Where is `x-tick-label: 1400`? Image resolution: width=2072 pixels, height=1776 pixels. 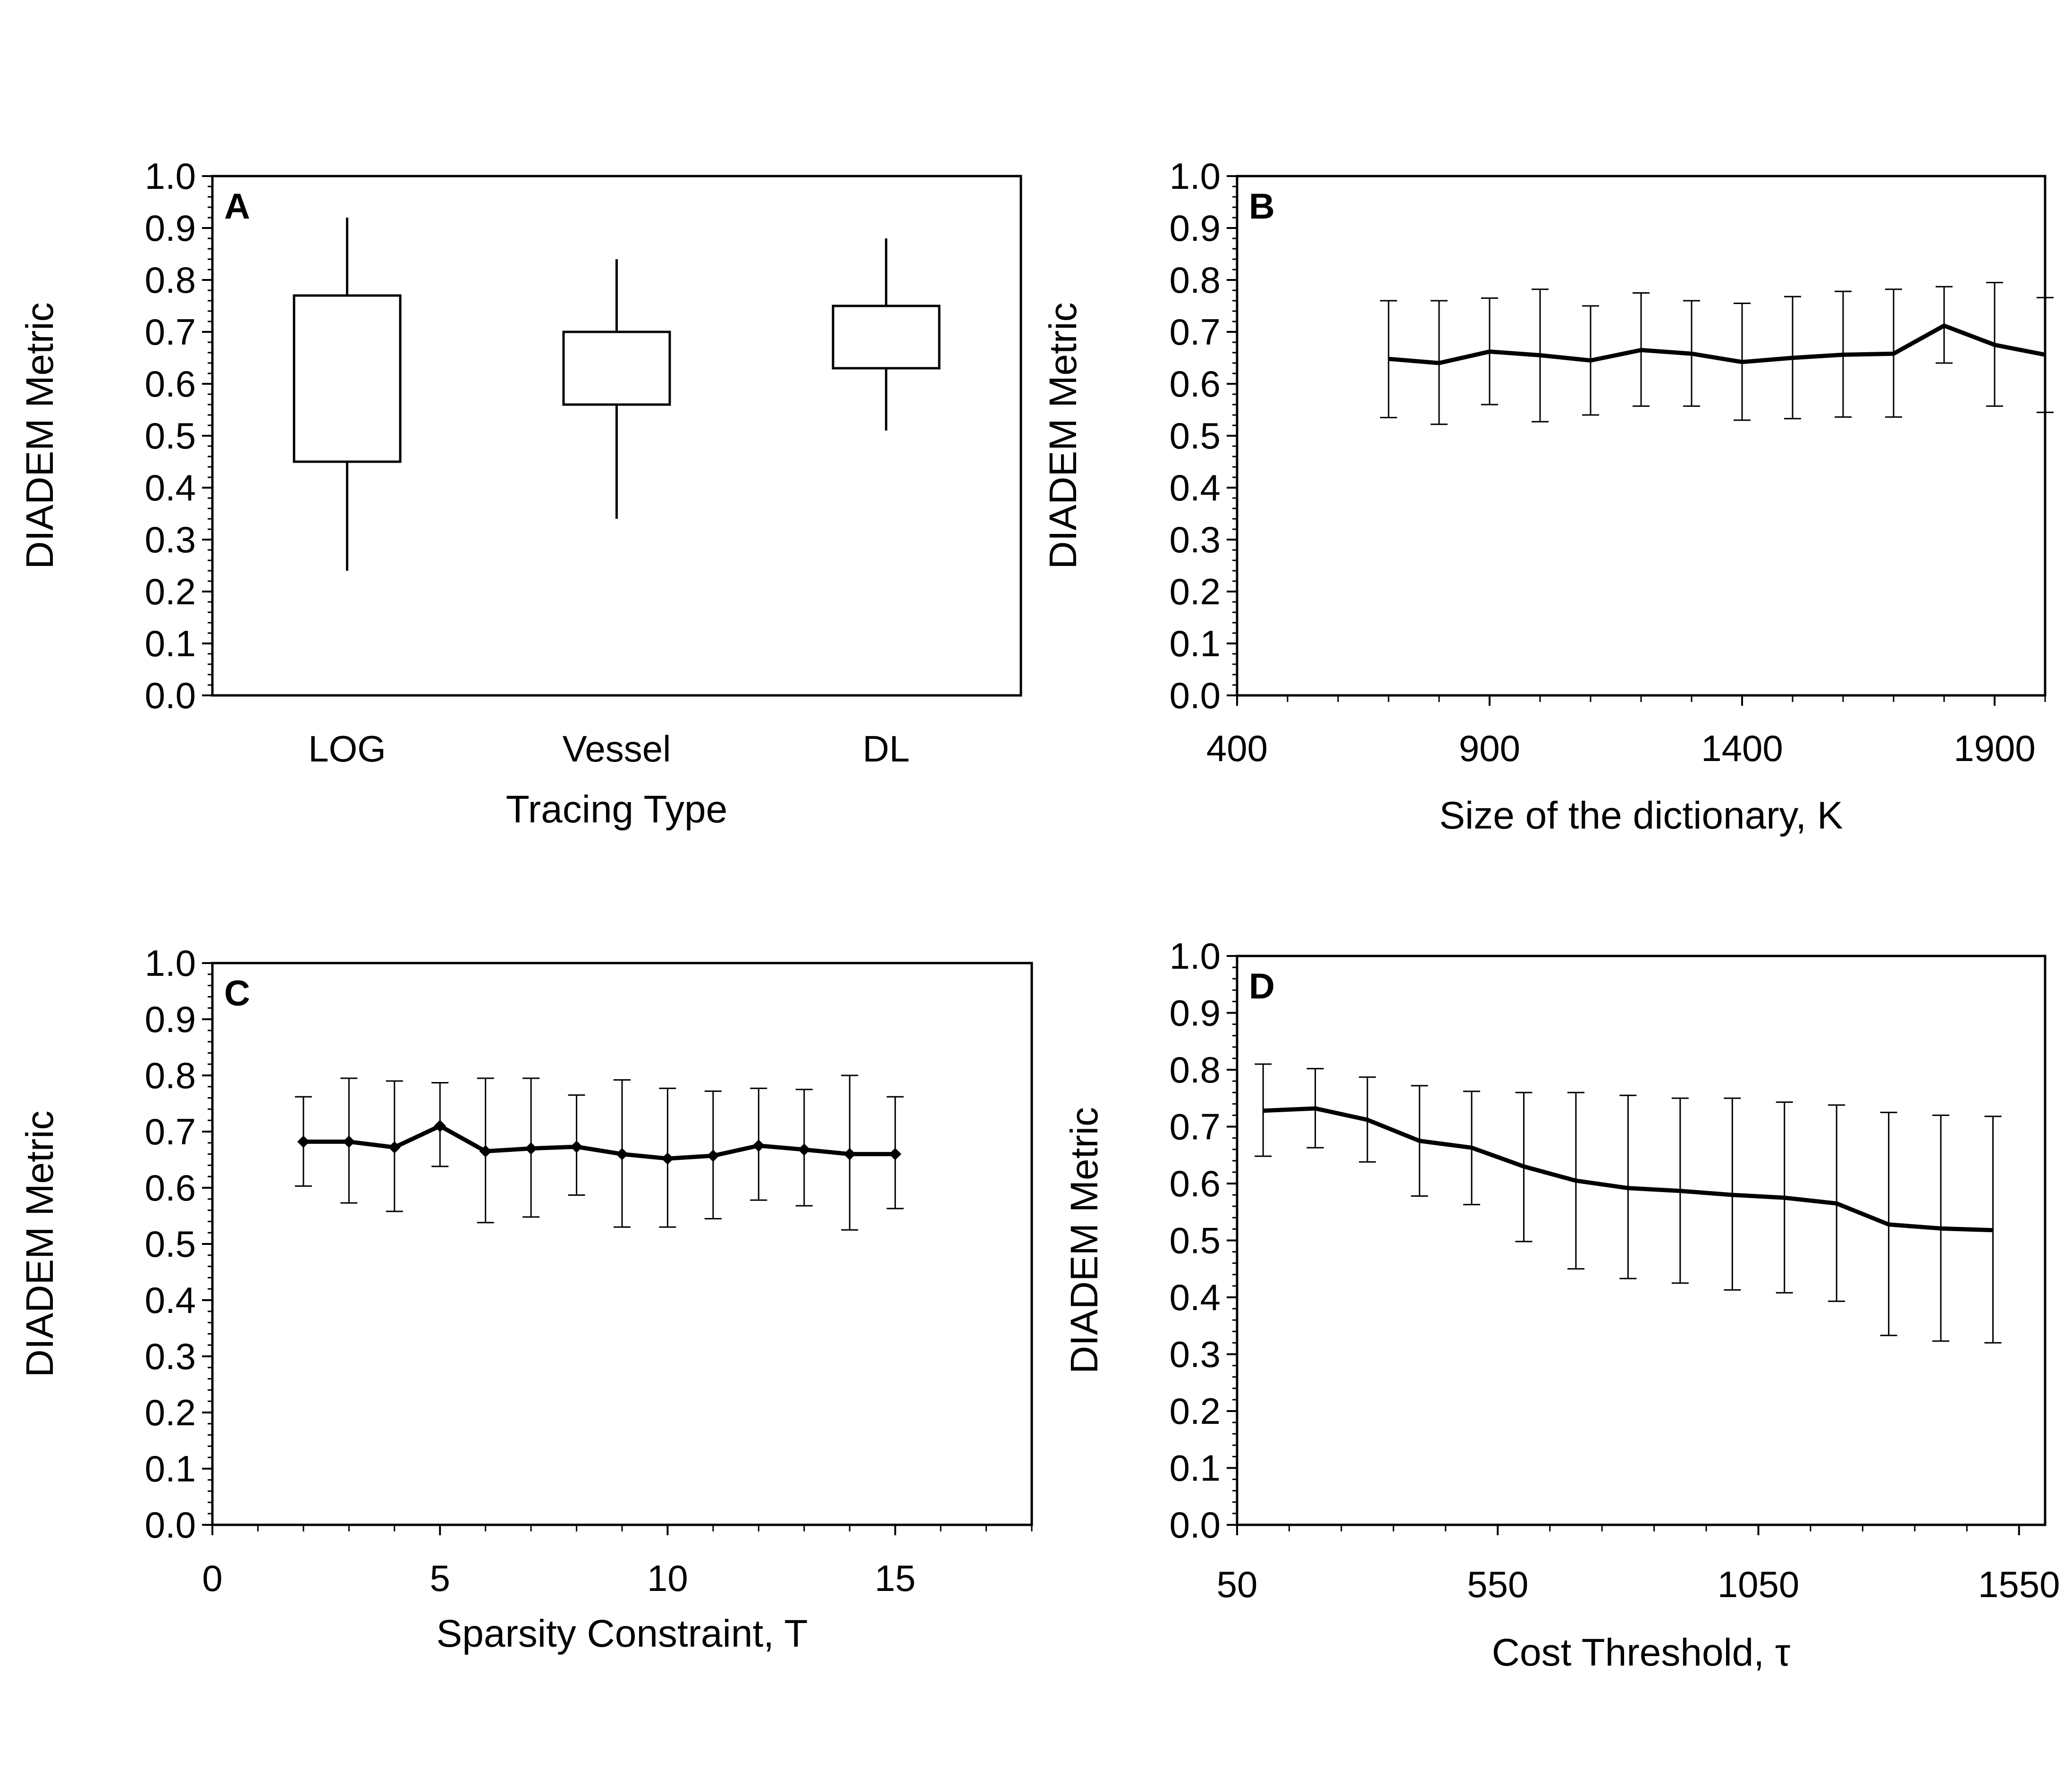 x-tick-label: 1400 is located at coordinates (1742, 748).